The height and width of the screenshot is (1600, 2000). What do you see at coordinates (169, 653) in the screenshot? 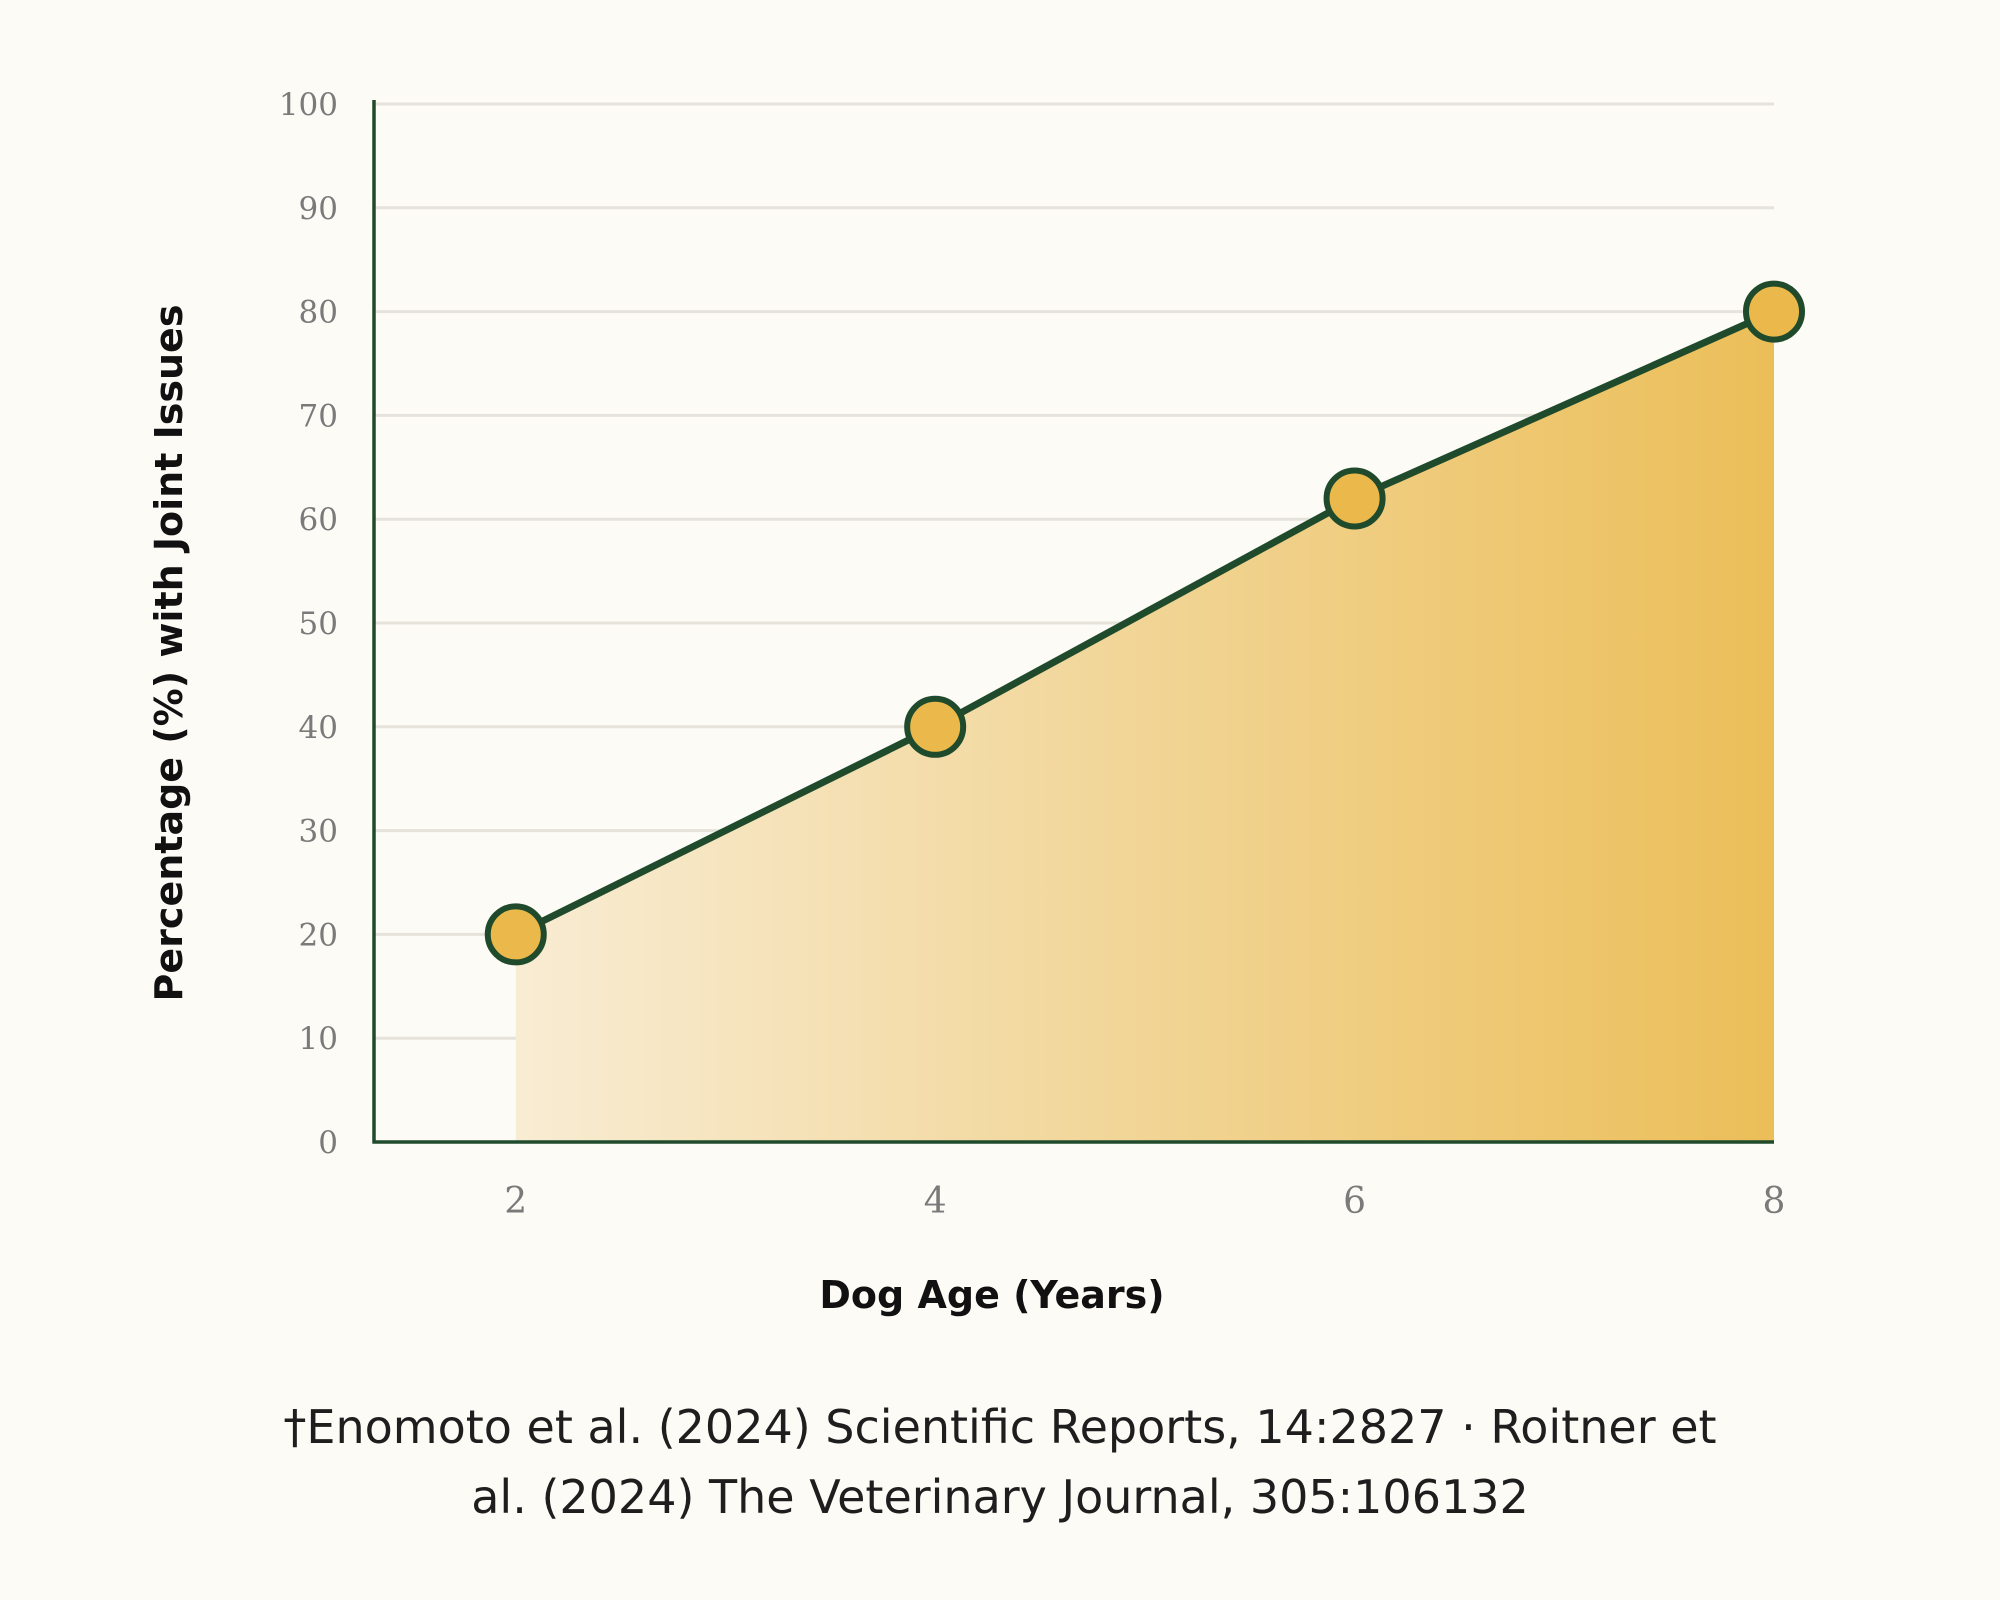
I see `y-axis-title: Percentage (%) with Joint Issues` at bounding box center [169, 653].